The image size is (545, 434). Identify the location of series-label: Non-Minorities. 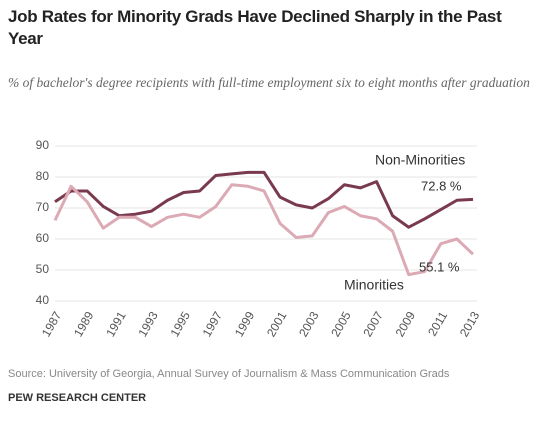
(420, 160).